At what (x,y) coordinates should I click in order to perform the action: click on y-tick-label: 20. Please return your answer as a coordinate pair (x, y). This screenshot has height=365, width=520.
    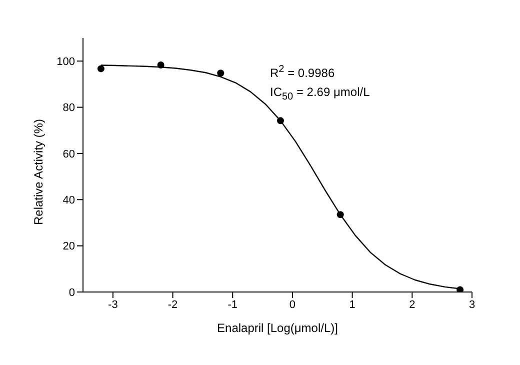
    Looking at the image, I should click on (68, 246).